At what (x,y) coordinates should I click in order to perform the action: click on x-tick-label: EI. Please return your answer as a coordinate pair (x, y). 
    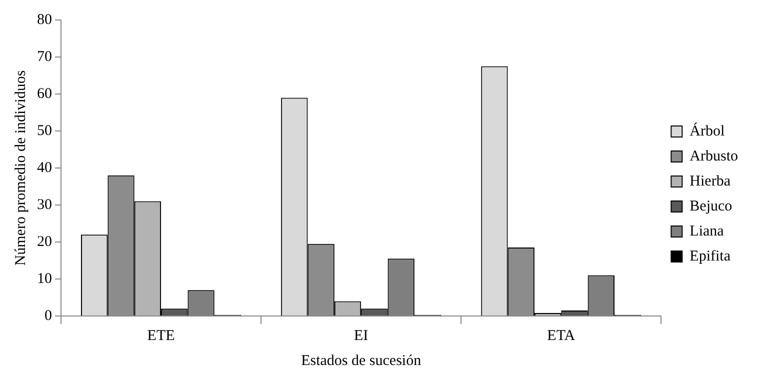
    Looking at the image, I should click on (361, 336).